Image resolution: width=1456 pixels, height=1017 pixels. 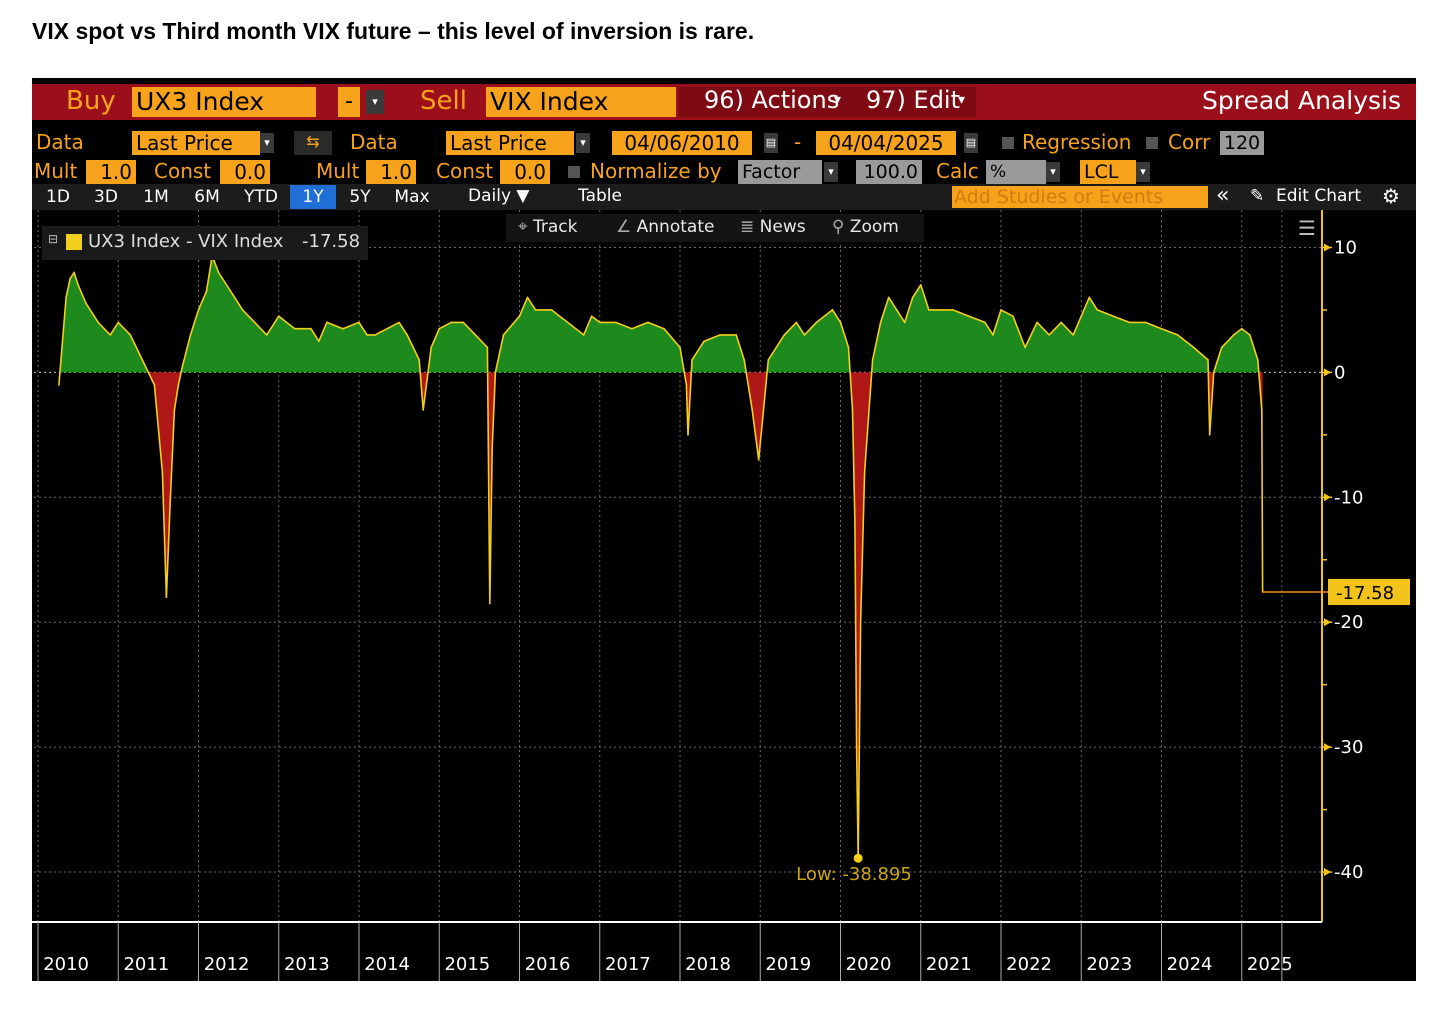 I want to click on normalize-select: Factor, so click(x=780, y=172).